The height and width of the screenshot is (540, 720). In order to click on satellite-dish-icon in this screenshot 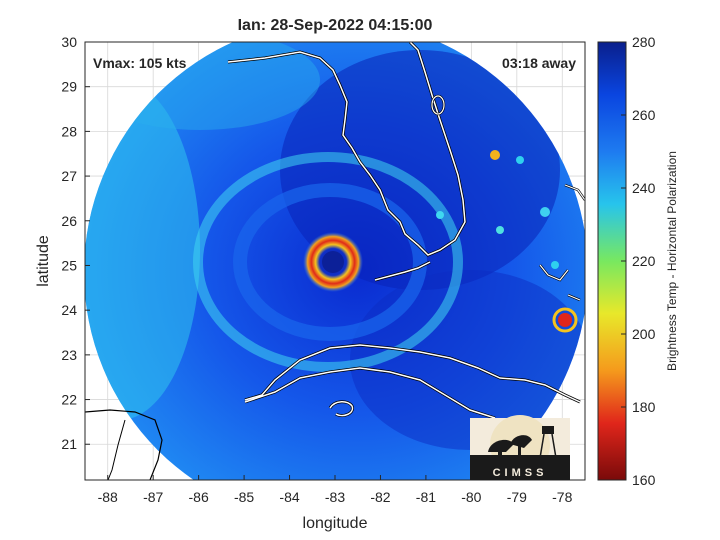, I will do `click(501, 445)`.